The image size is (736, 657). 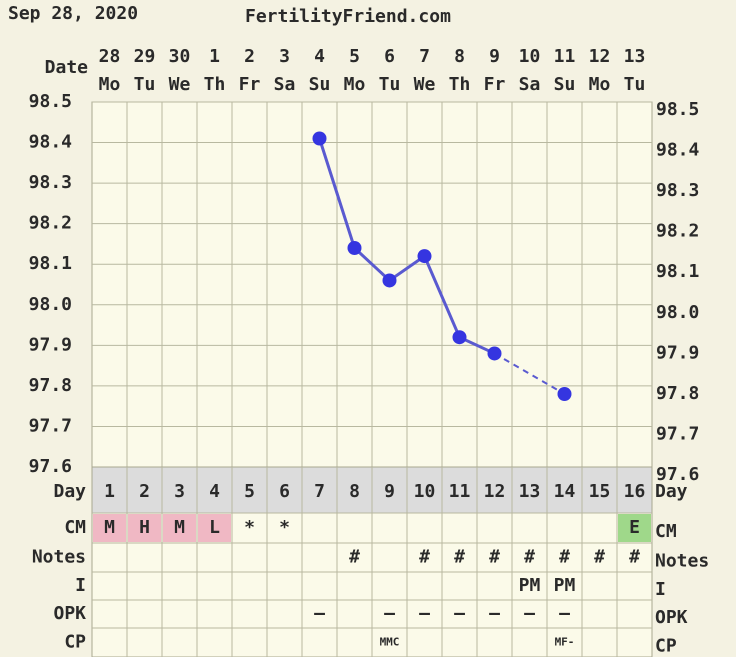 I want to click on x-weekday-label: We, so click(x=180, y=84).